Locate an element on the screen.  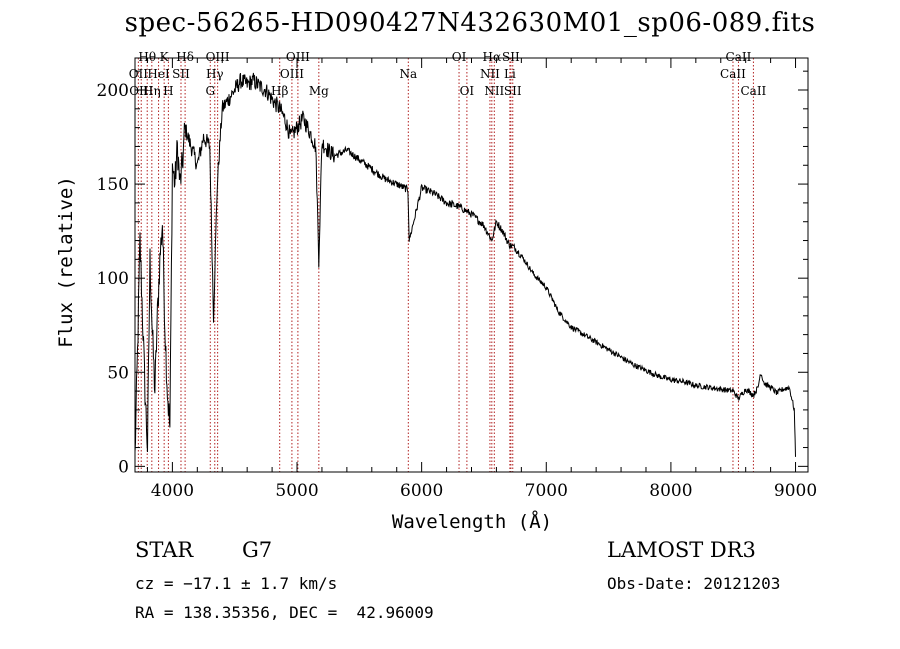
y-tick-label-50: 50 is located at coordinates (118, 373).